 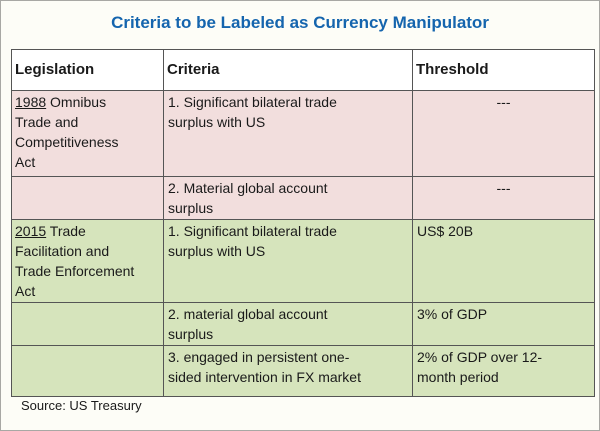 What do you see at coordinates (31, 102) in the screenshot?
I see `legislation-year: 1988` at bounding box center [31, 102].